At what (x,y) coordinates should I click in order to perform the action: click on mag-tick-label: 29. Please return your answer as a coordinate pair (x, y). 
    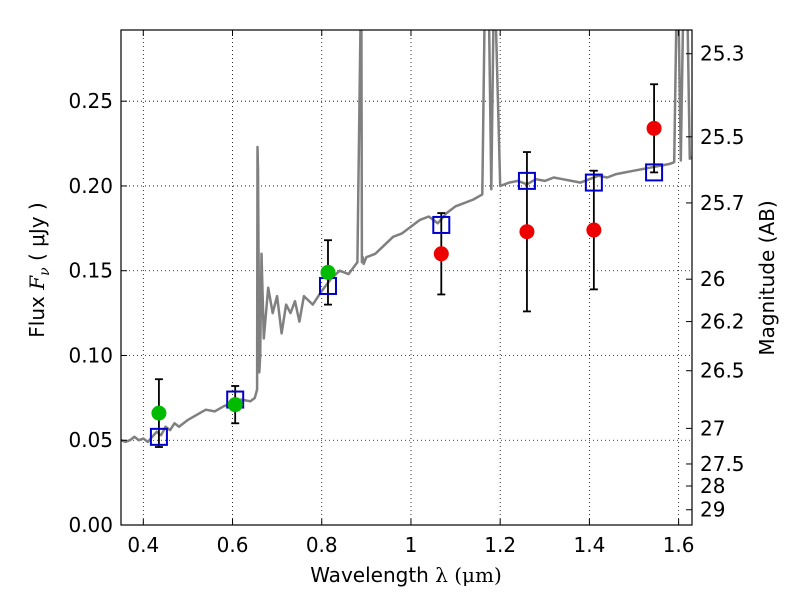
    Looking at the image, I should click on (712, 510).